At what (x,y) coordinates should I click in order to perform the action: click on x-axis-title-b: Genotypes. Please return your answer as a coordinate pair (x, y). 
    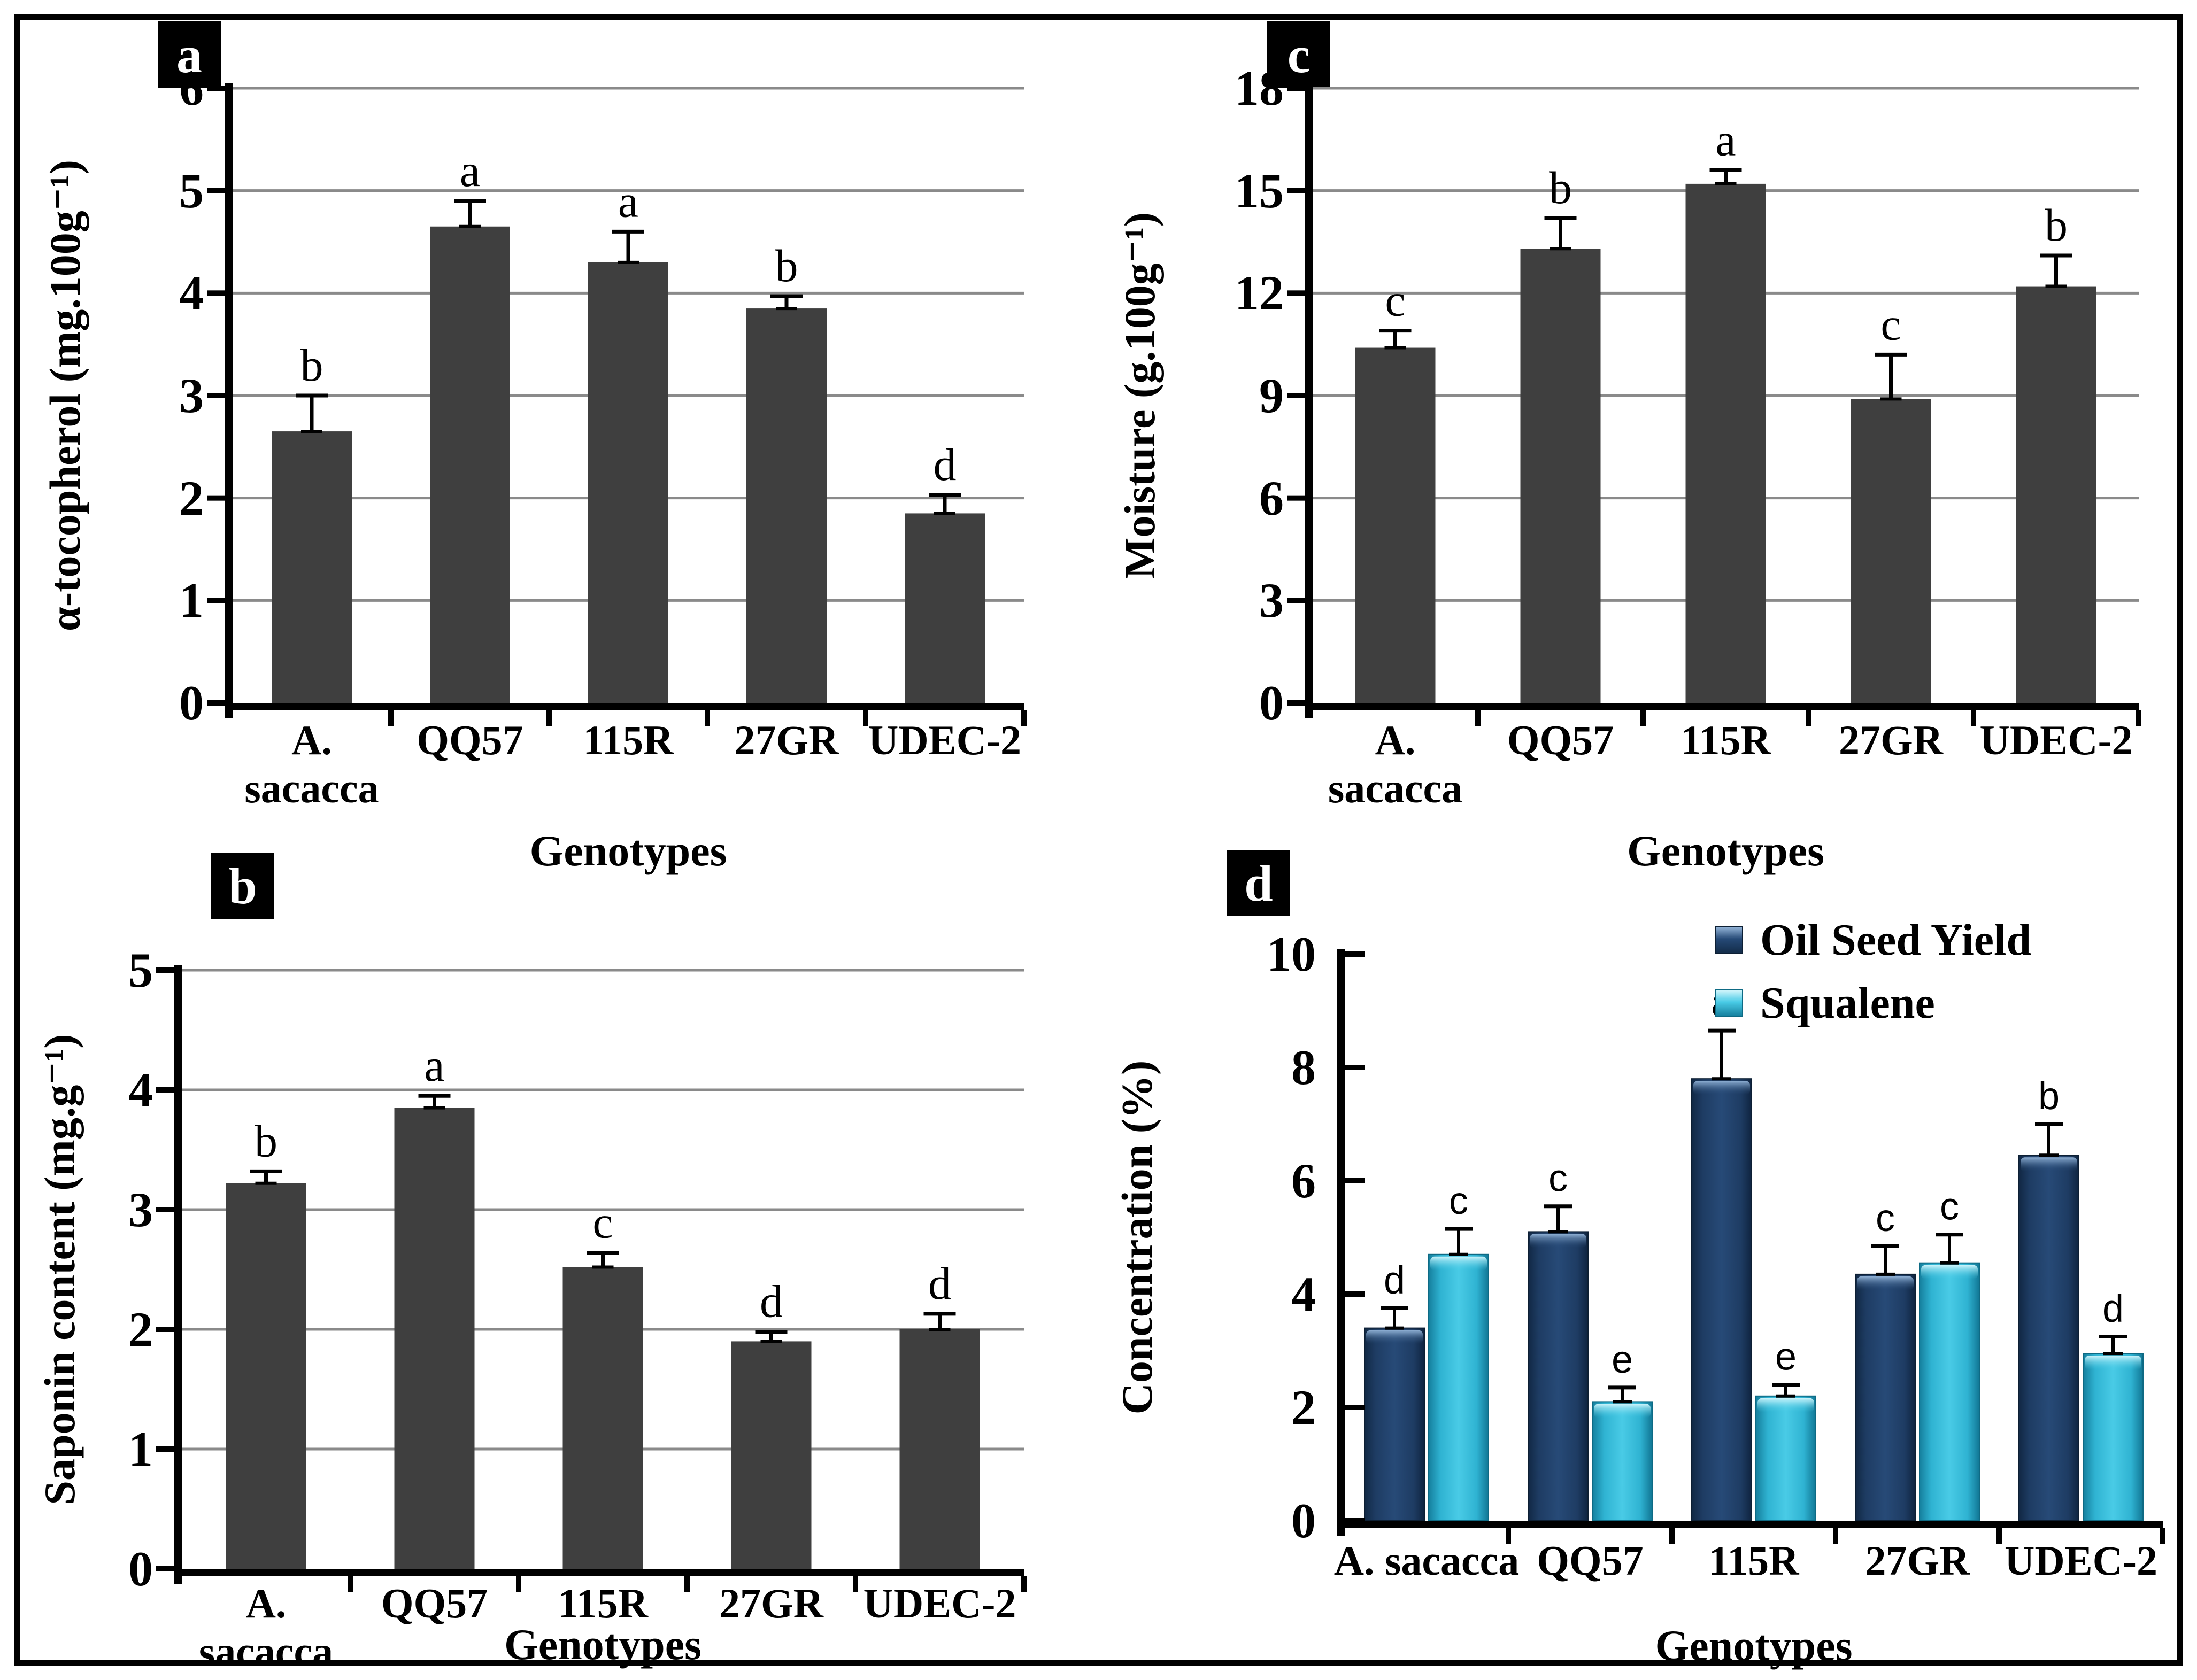
    Looking at the image, I should click on (603, 1645).